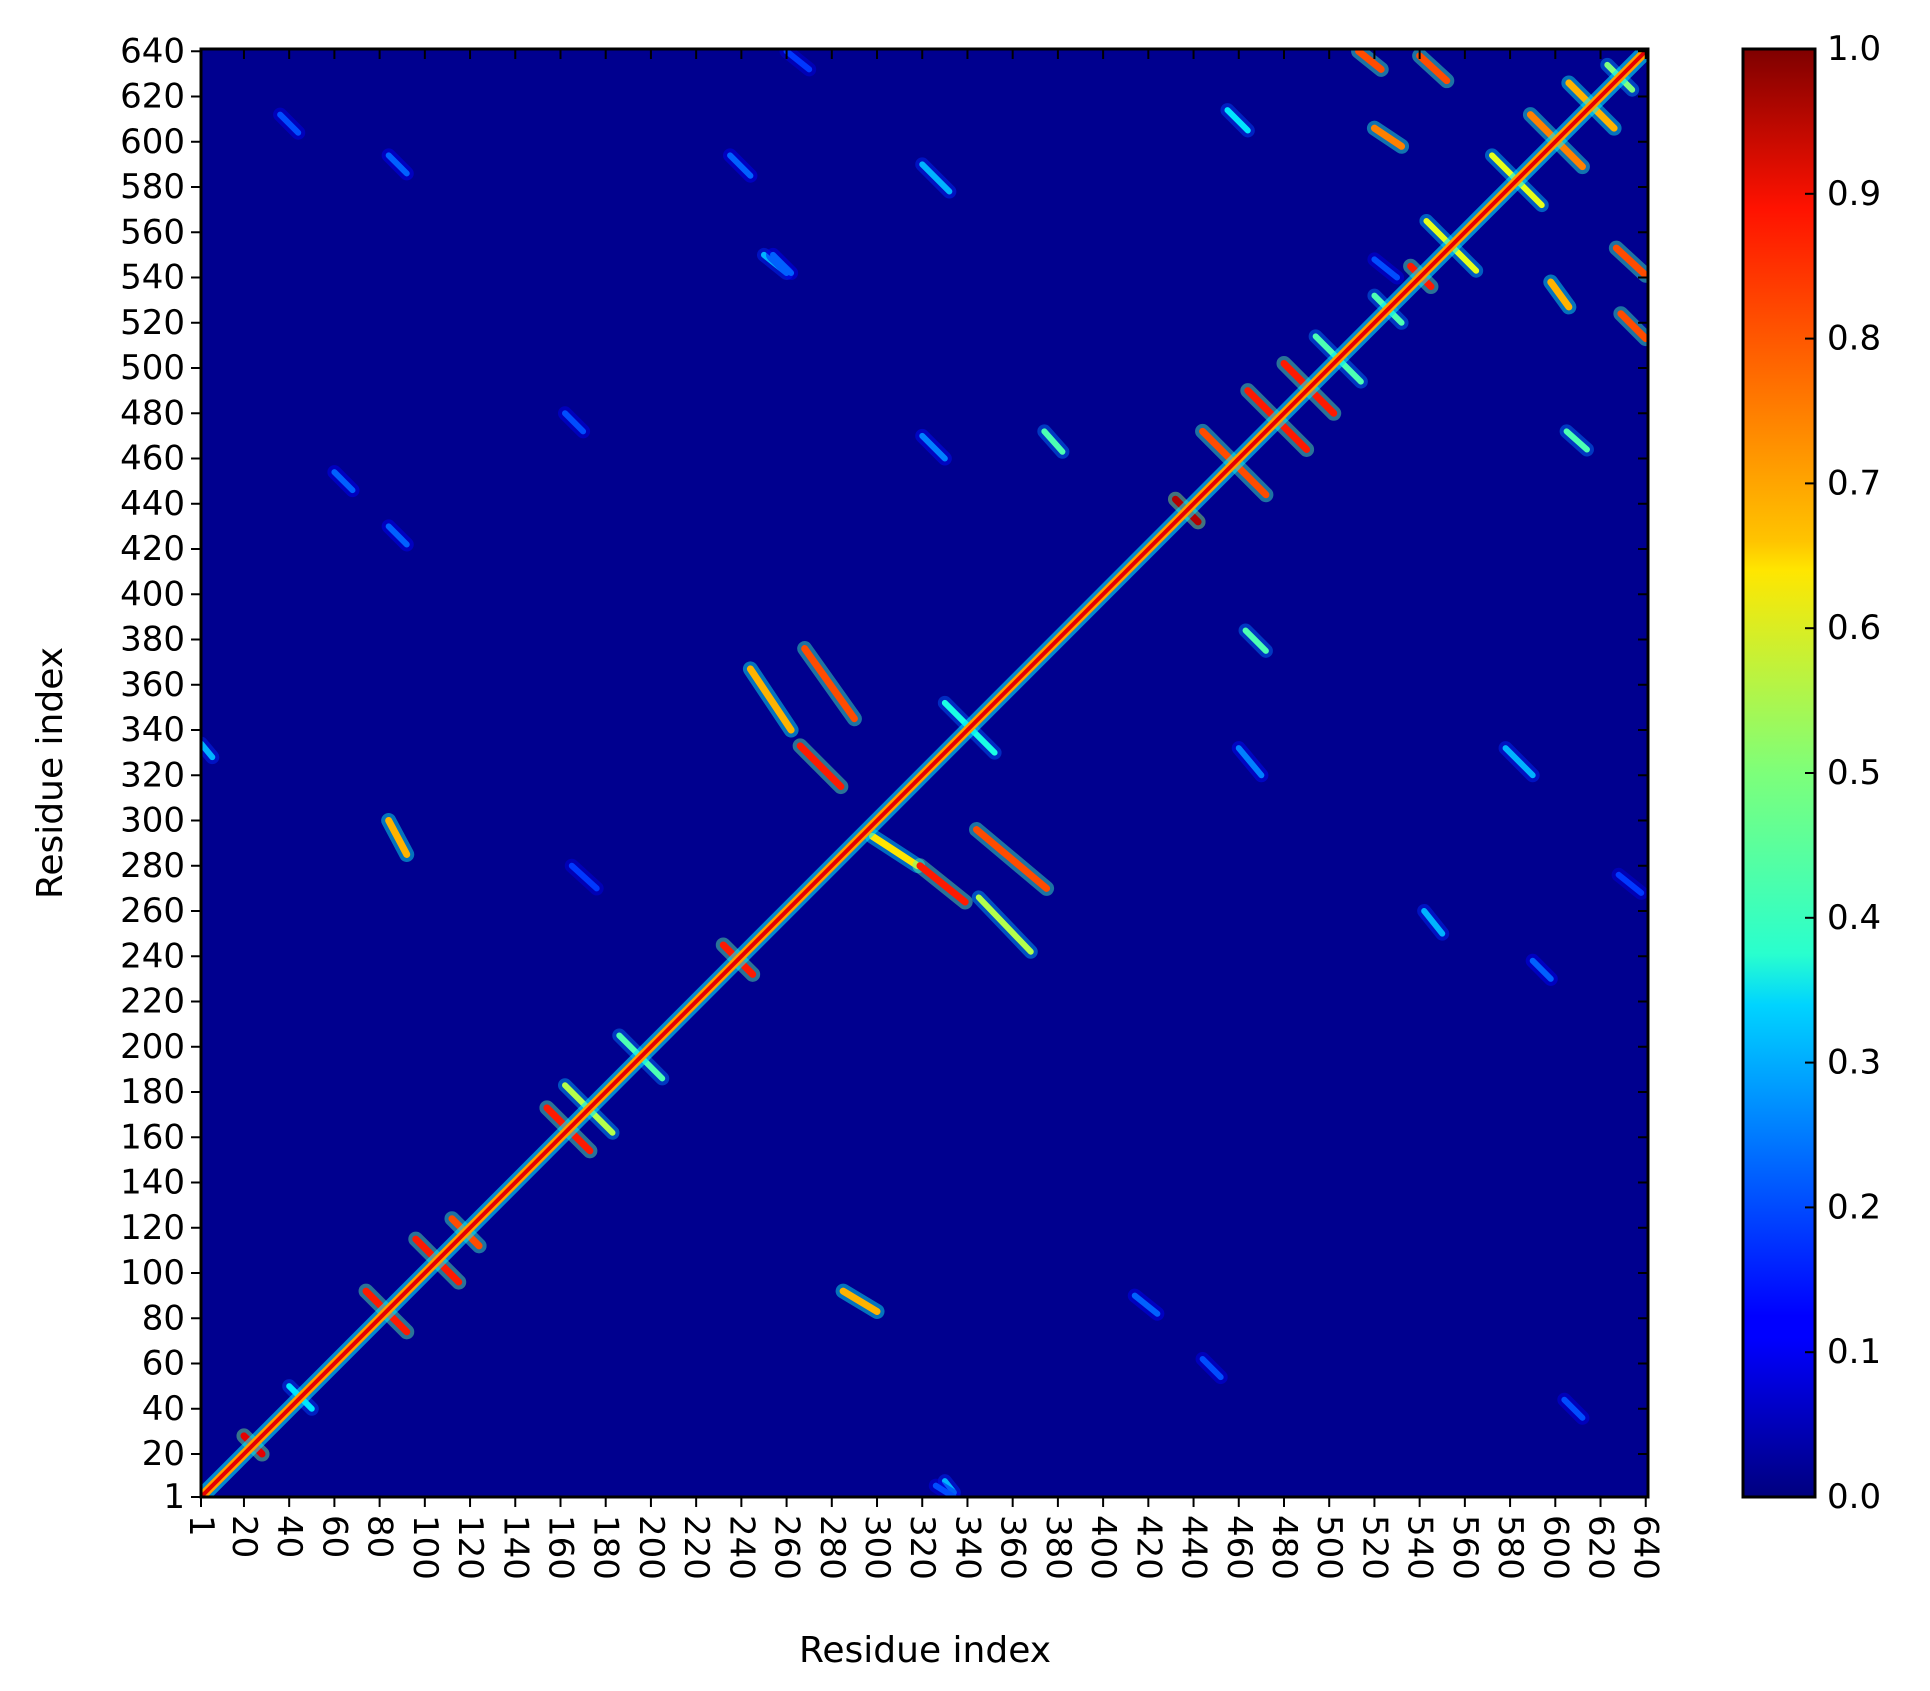  Describe the element at coordinates (1103, 1547) in the screenshot. I see `x-tick-label: 400` at that location.